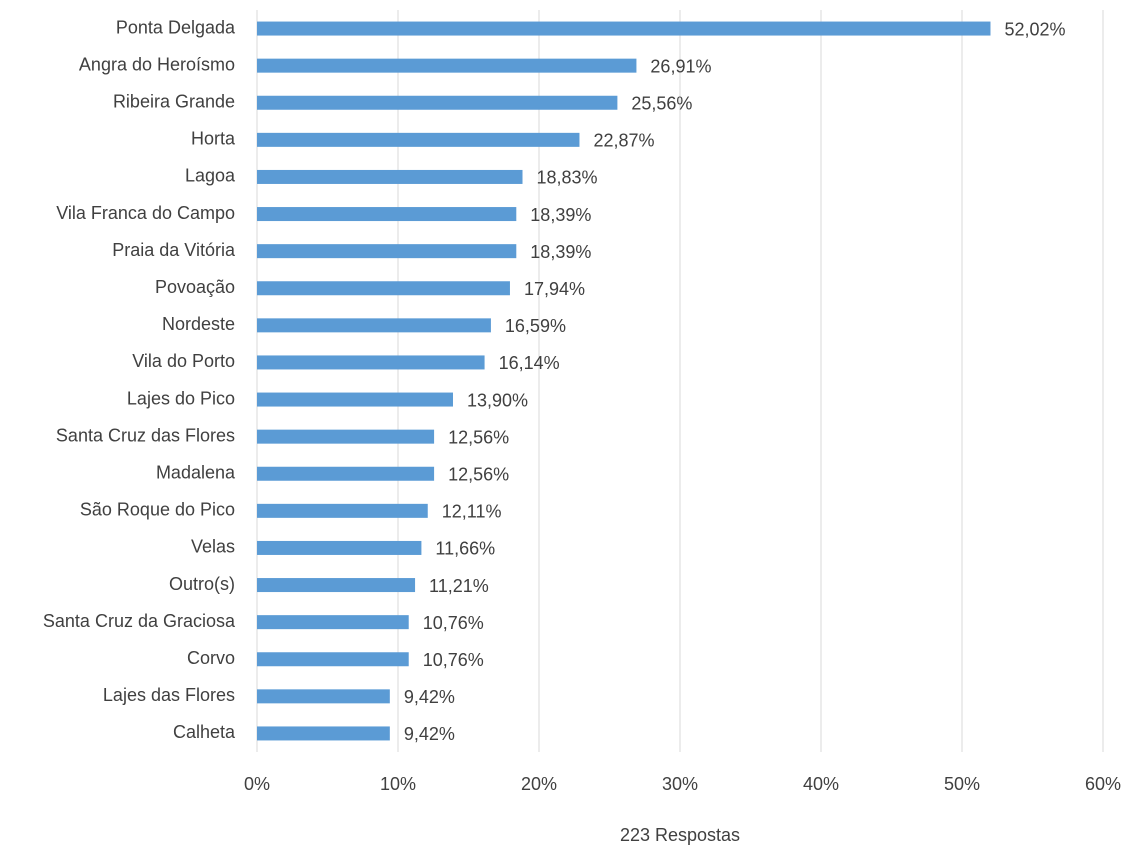  Describe the element at coordinates (554, 289) in the screenshot. I see `data-label: 17,94%` at that location.